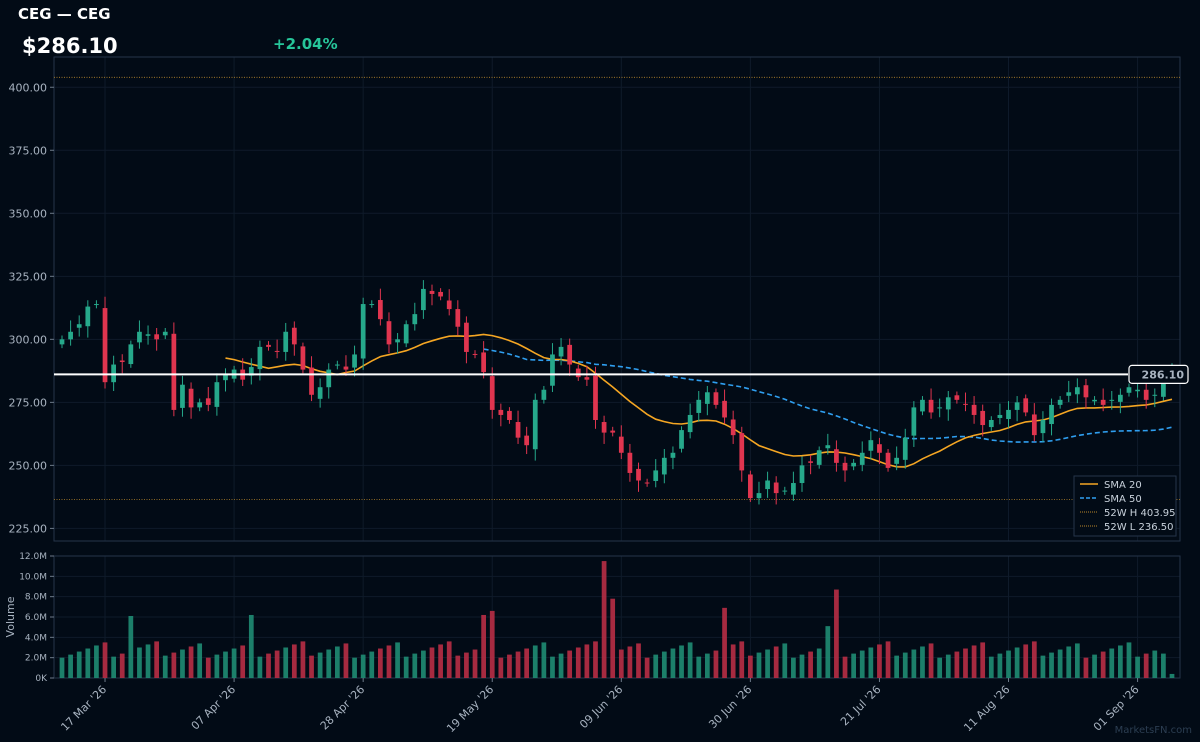  Describe the element at coordinates (1123, 499) in the screenshot. I see `legend-sma50-label: SMA 50` at that location.